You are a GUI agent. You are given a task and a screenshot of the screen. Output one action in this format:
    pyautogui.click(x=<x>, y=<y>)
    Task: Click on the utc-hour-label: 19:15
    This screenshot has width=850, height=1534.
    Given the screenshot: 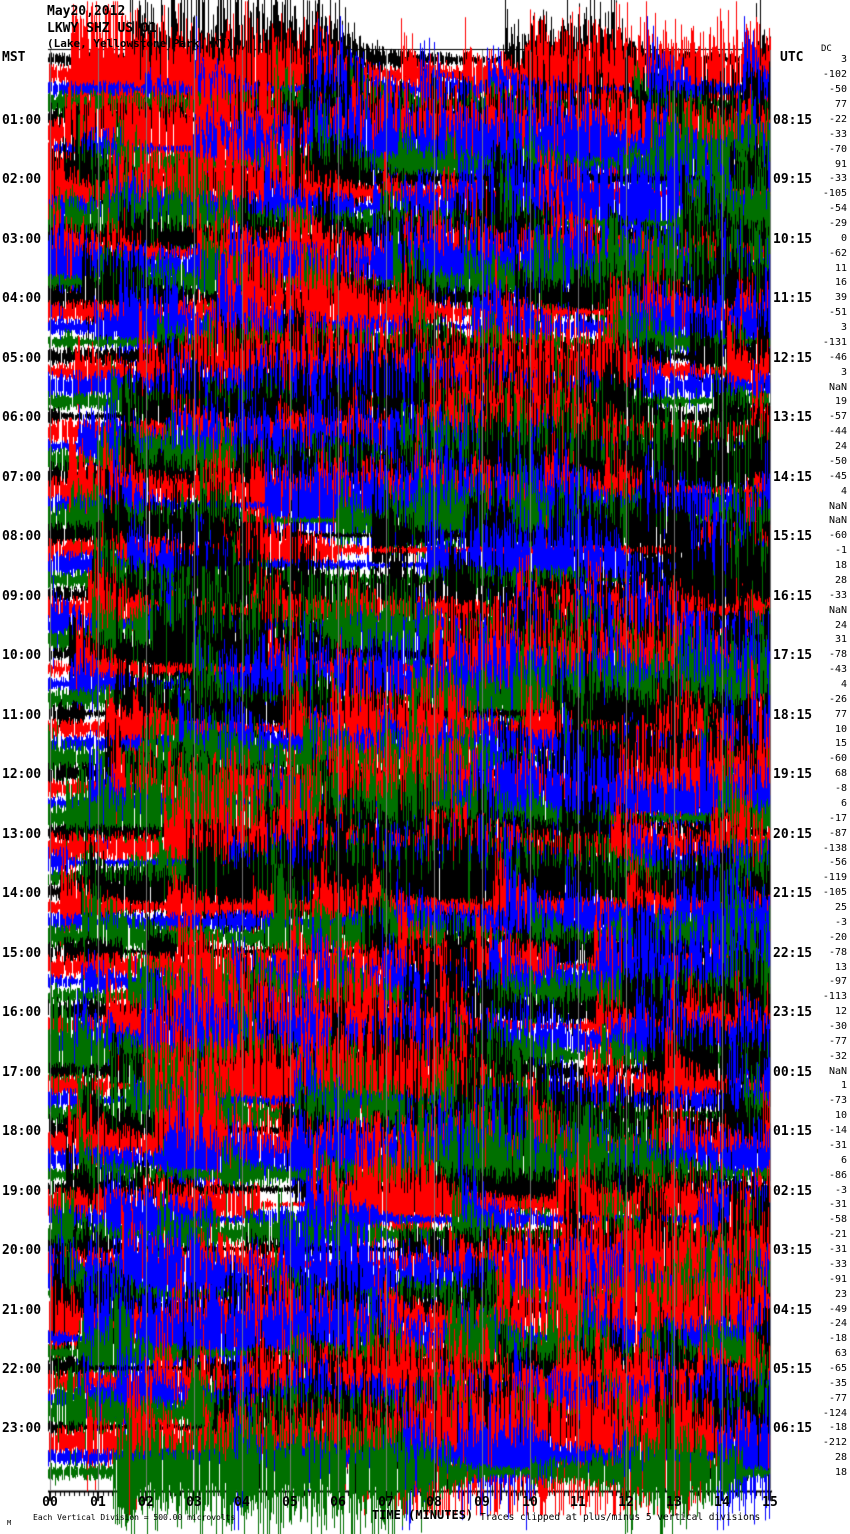 What is the action you would take?
    pyautogui.click(x=793, y=775)
    